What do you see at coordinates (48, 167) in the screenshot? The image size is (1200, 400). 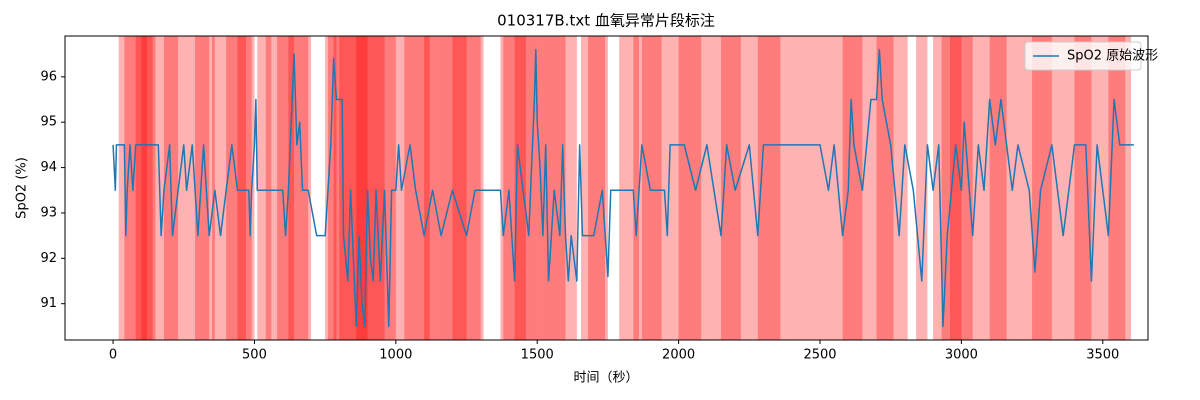 I see `y-tick-label: 94` at bounding box center [48, 167].